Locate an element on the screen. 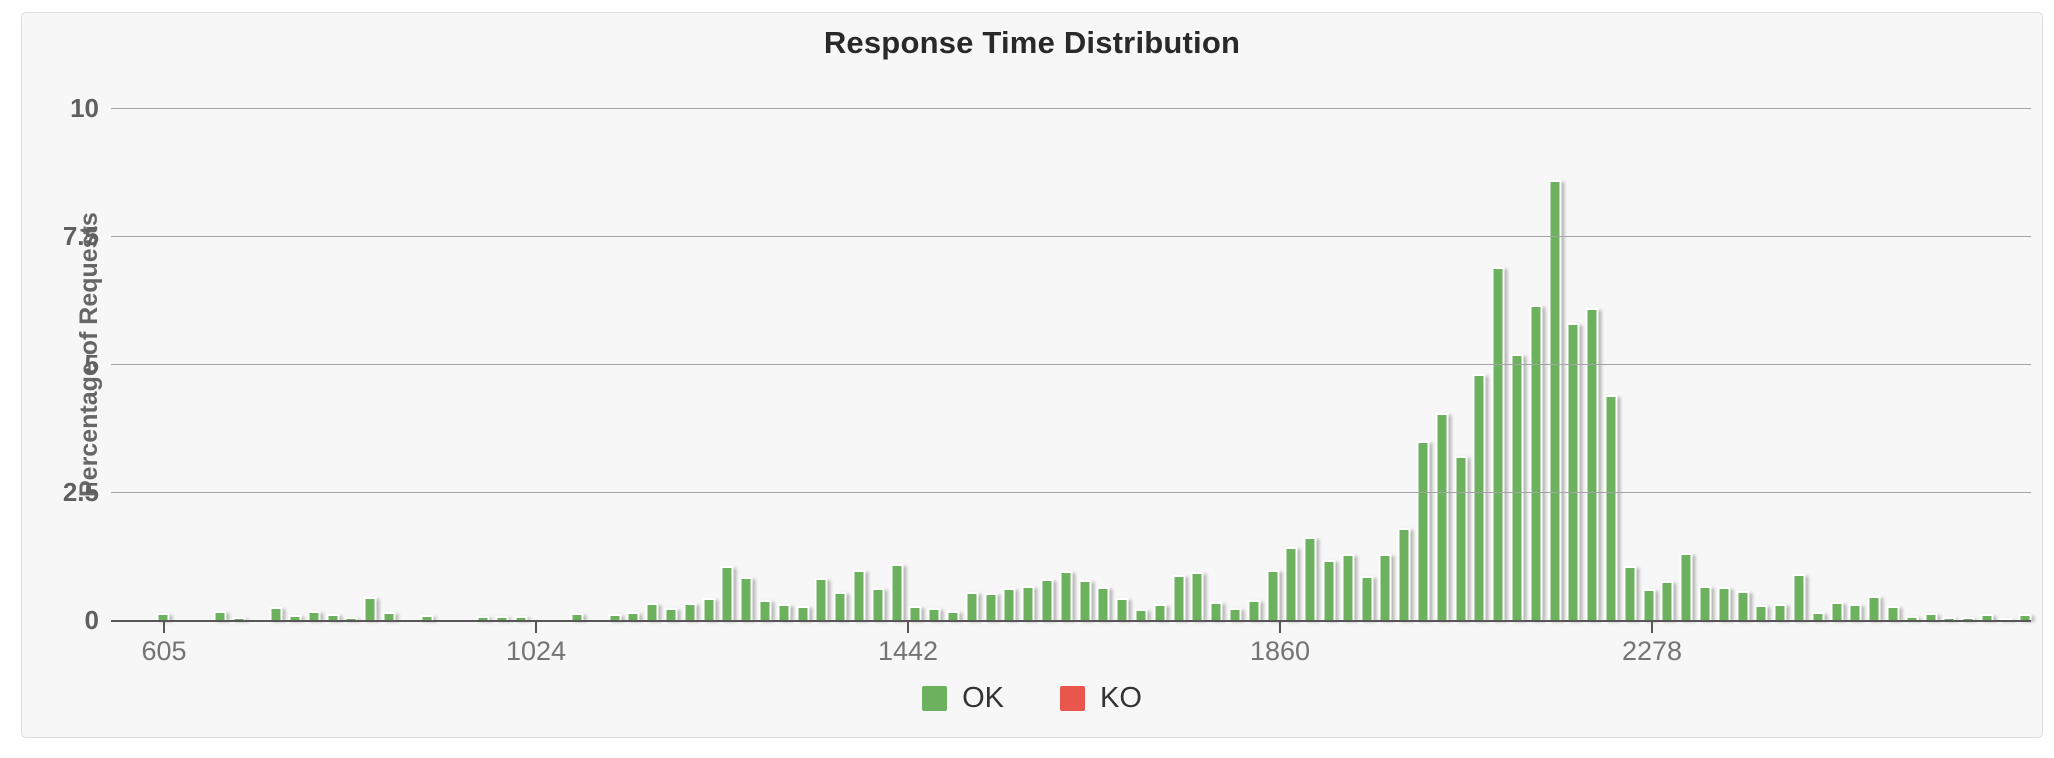 This screenshot has height=758, width=2054. gridline is located at coordinates (1071, 492).